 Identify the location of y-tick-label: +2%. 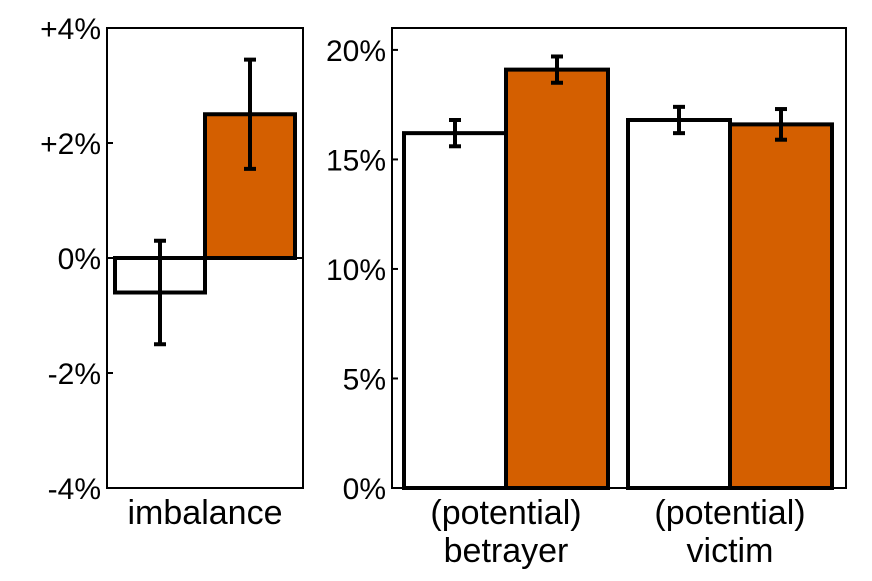
(70, 144).